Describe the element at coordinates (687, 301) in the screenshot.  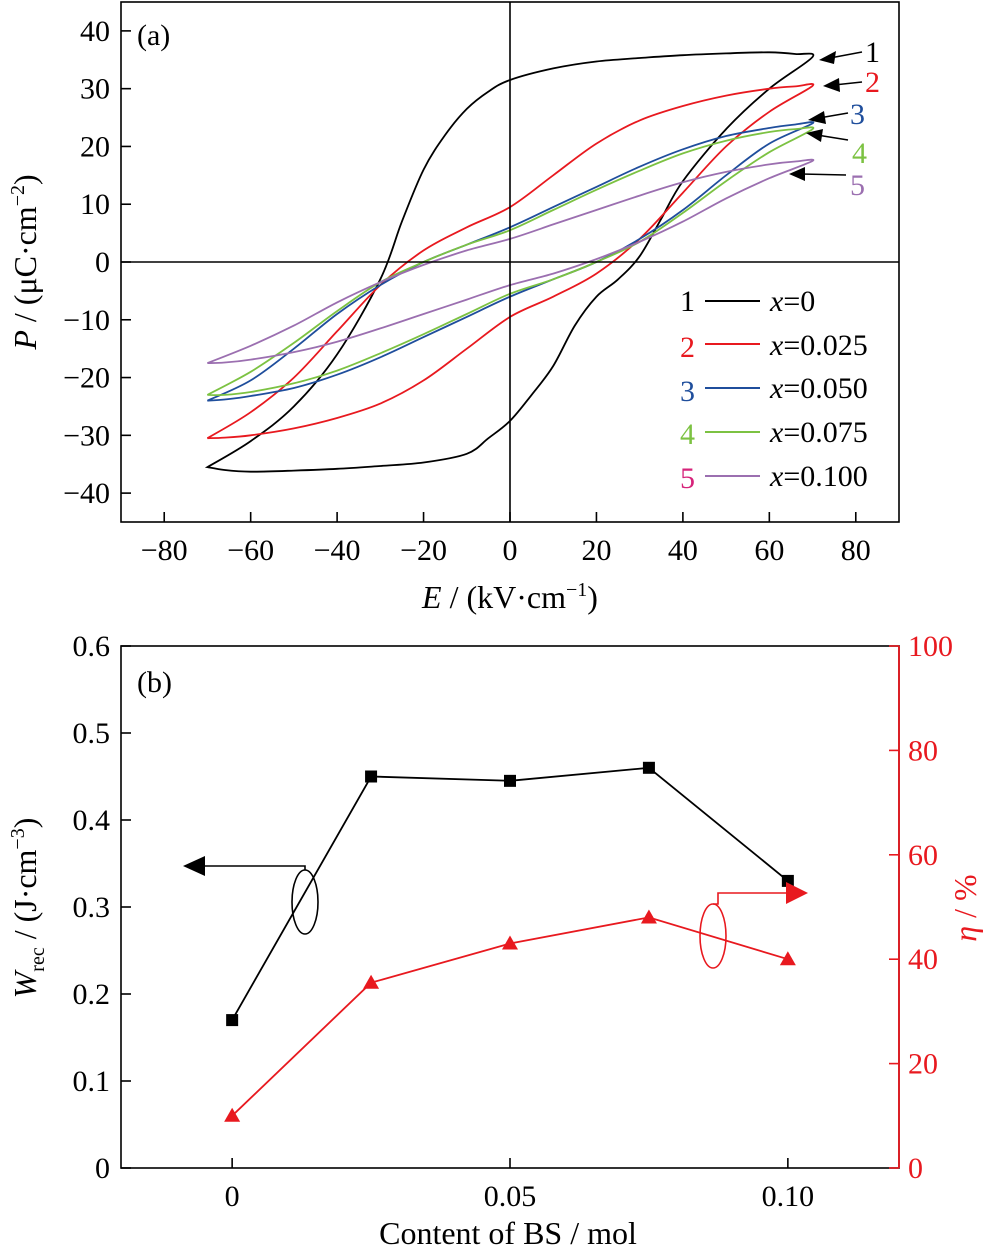
I see `legend-num: 1` at that location.